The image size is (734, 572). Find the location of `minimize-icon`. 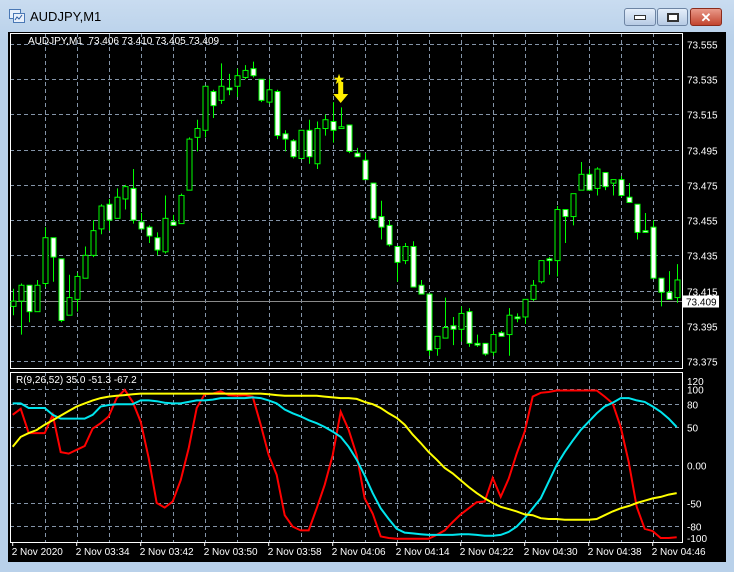

minimize-icon is located at coordinates (640, 17).